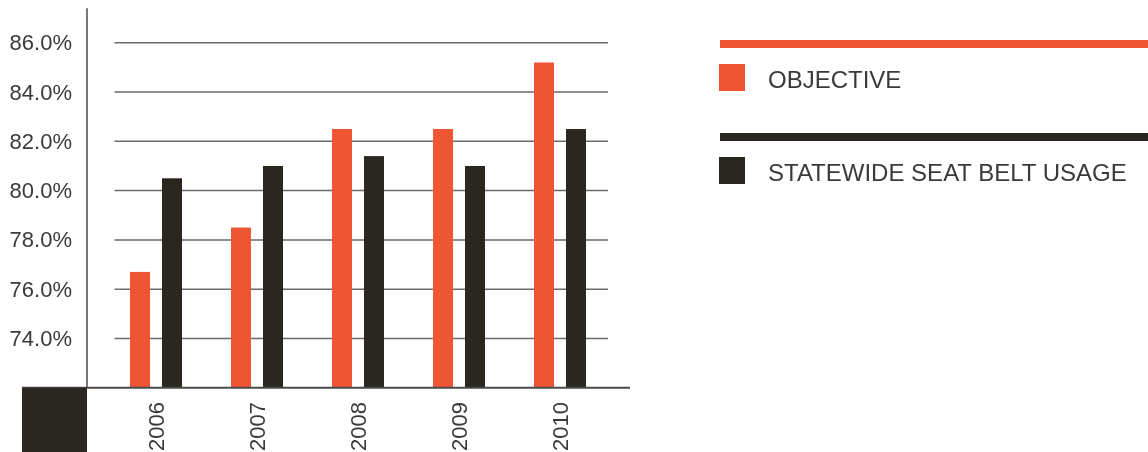 This screenshot has width=1148, height=452. Describe the element at coordinates (40, 240) in the screenshot. I see `y-tick-label: 78.0%` at that location.